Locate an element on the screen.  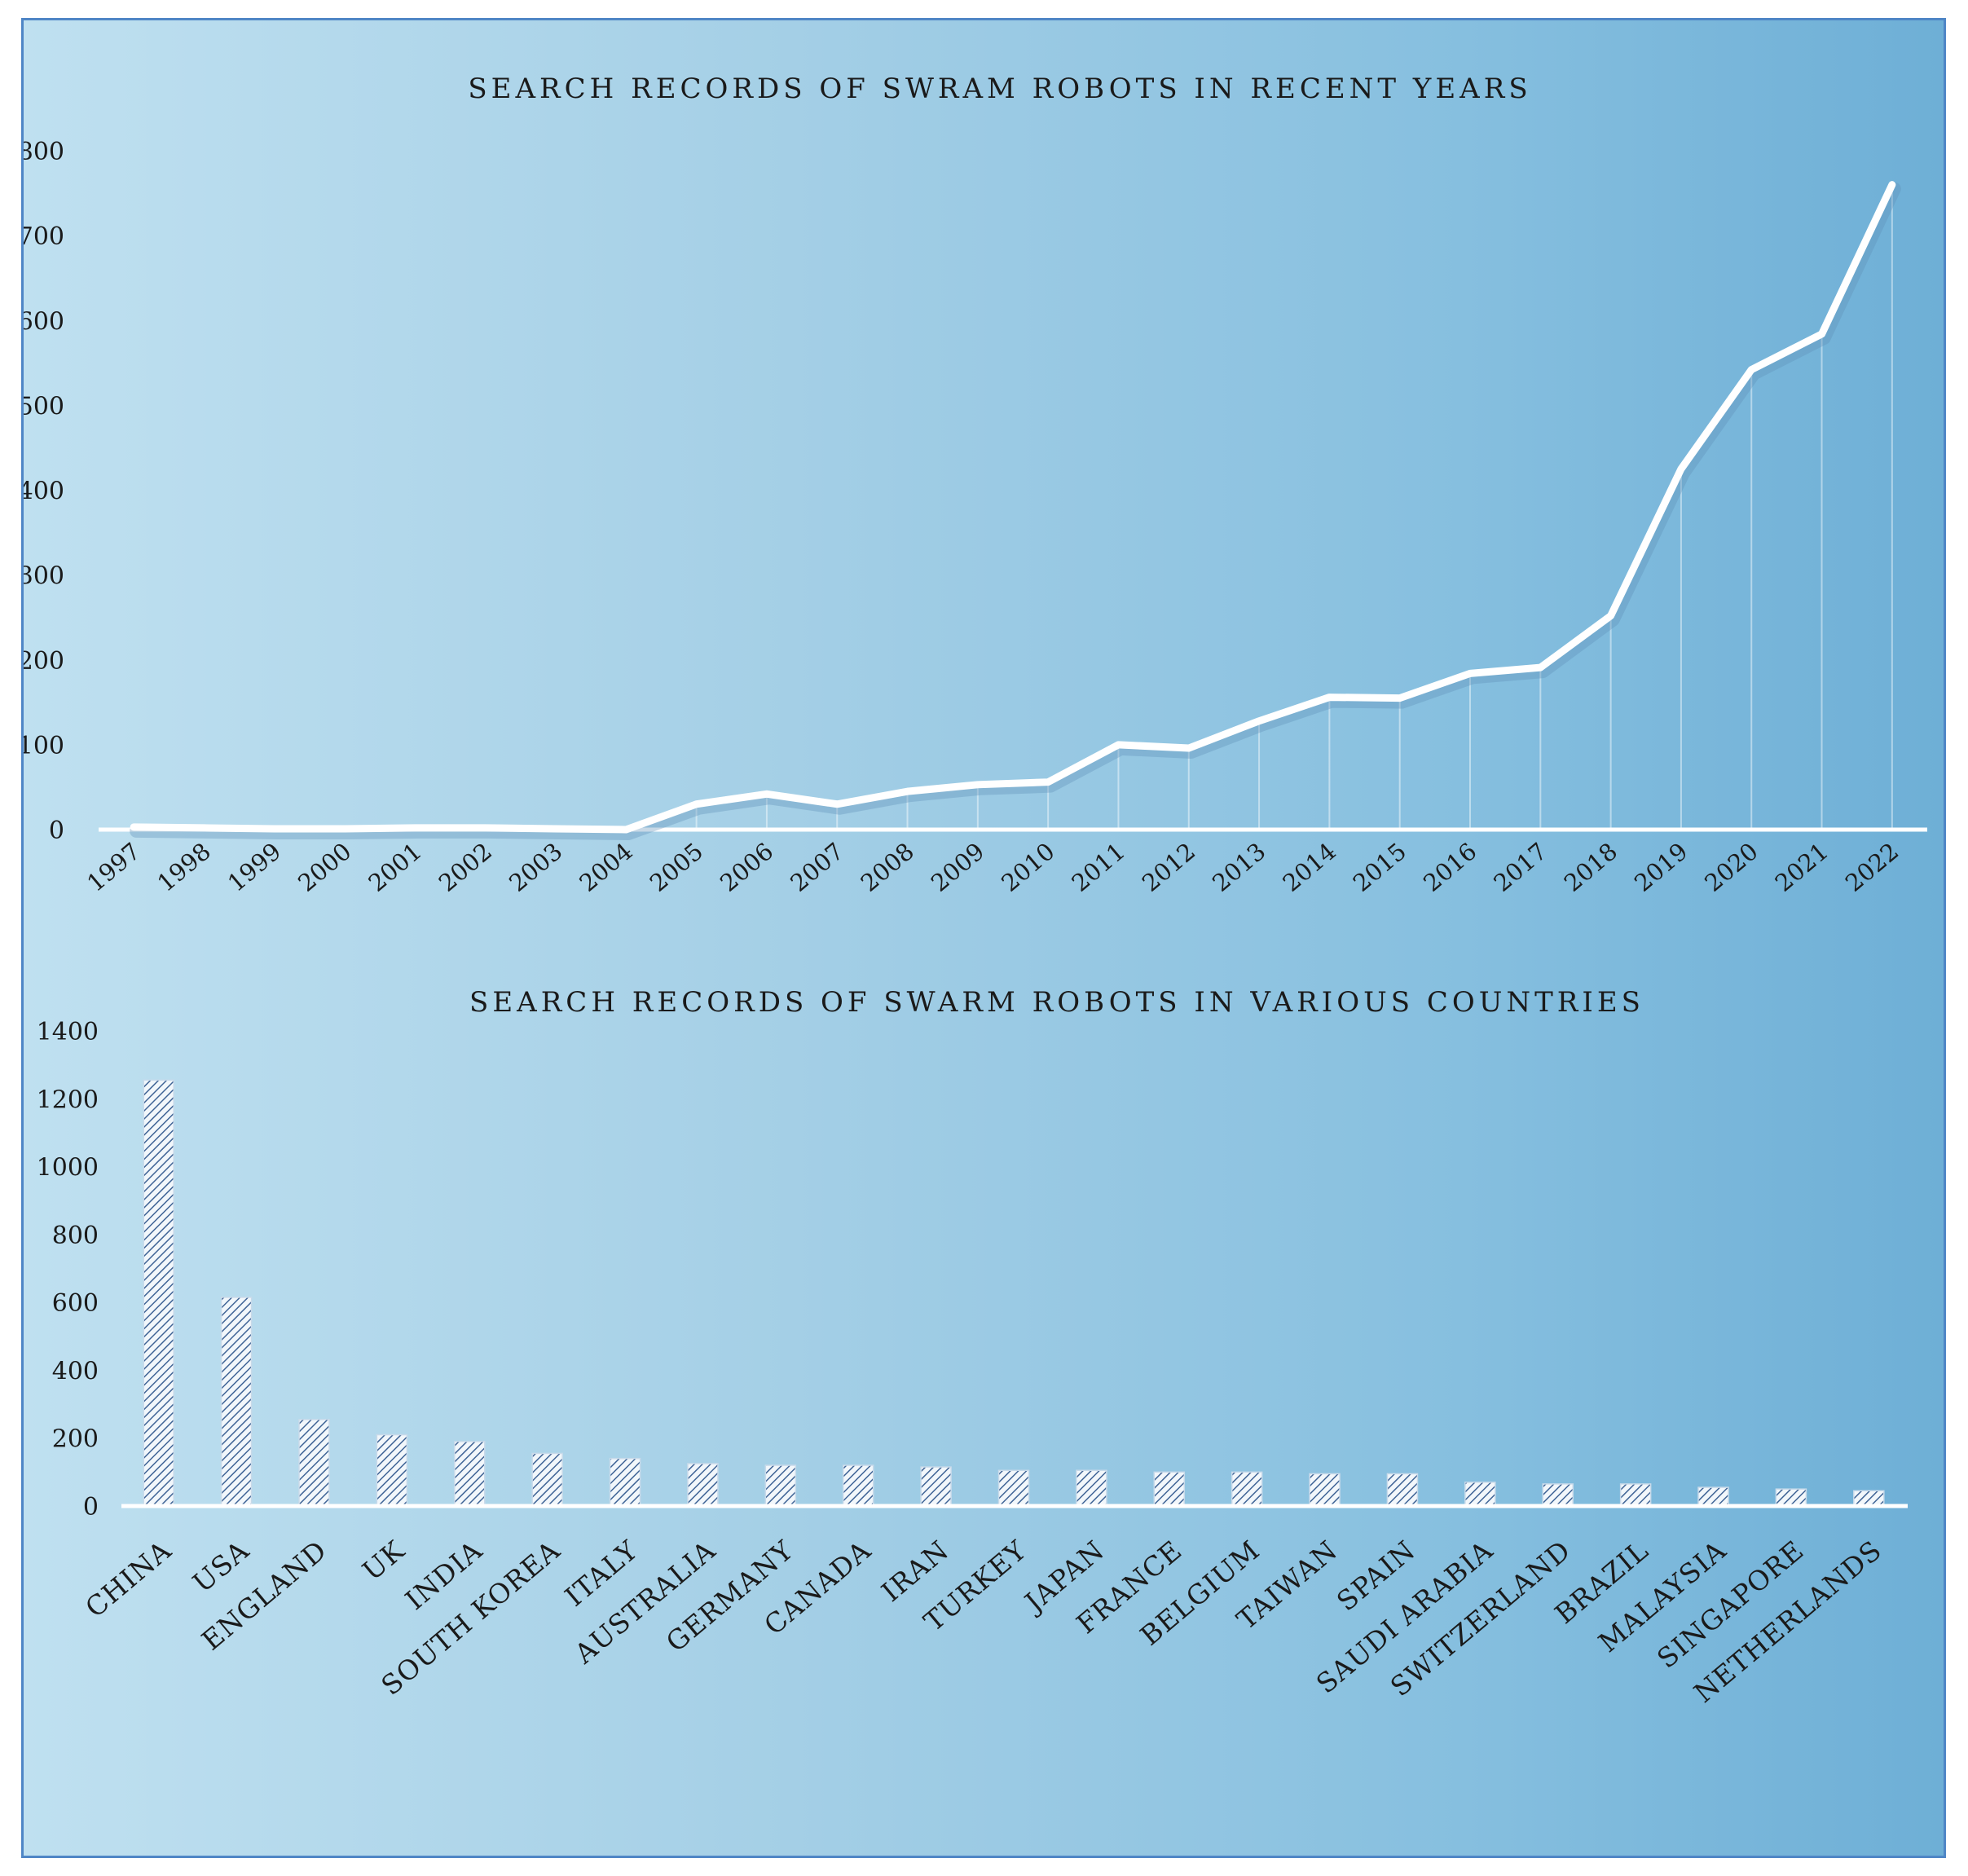
line-x-tick-label: 2010 is located at coordinates (1027, 867).